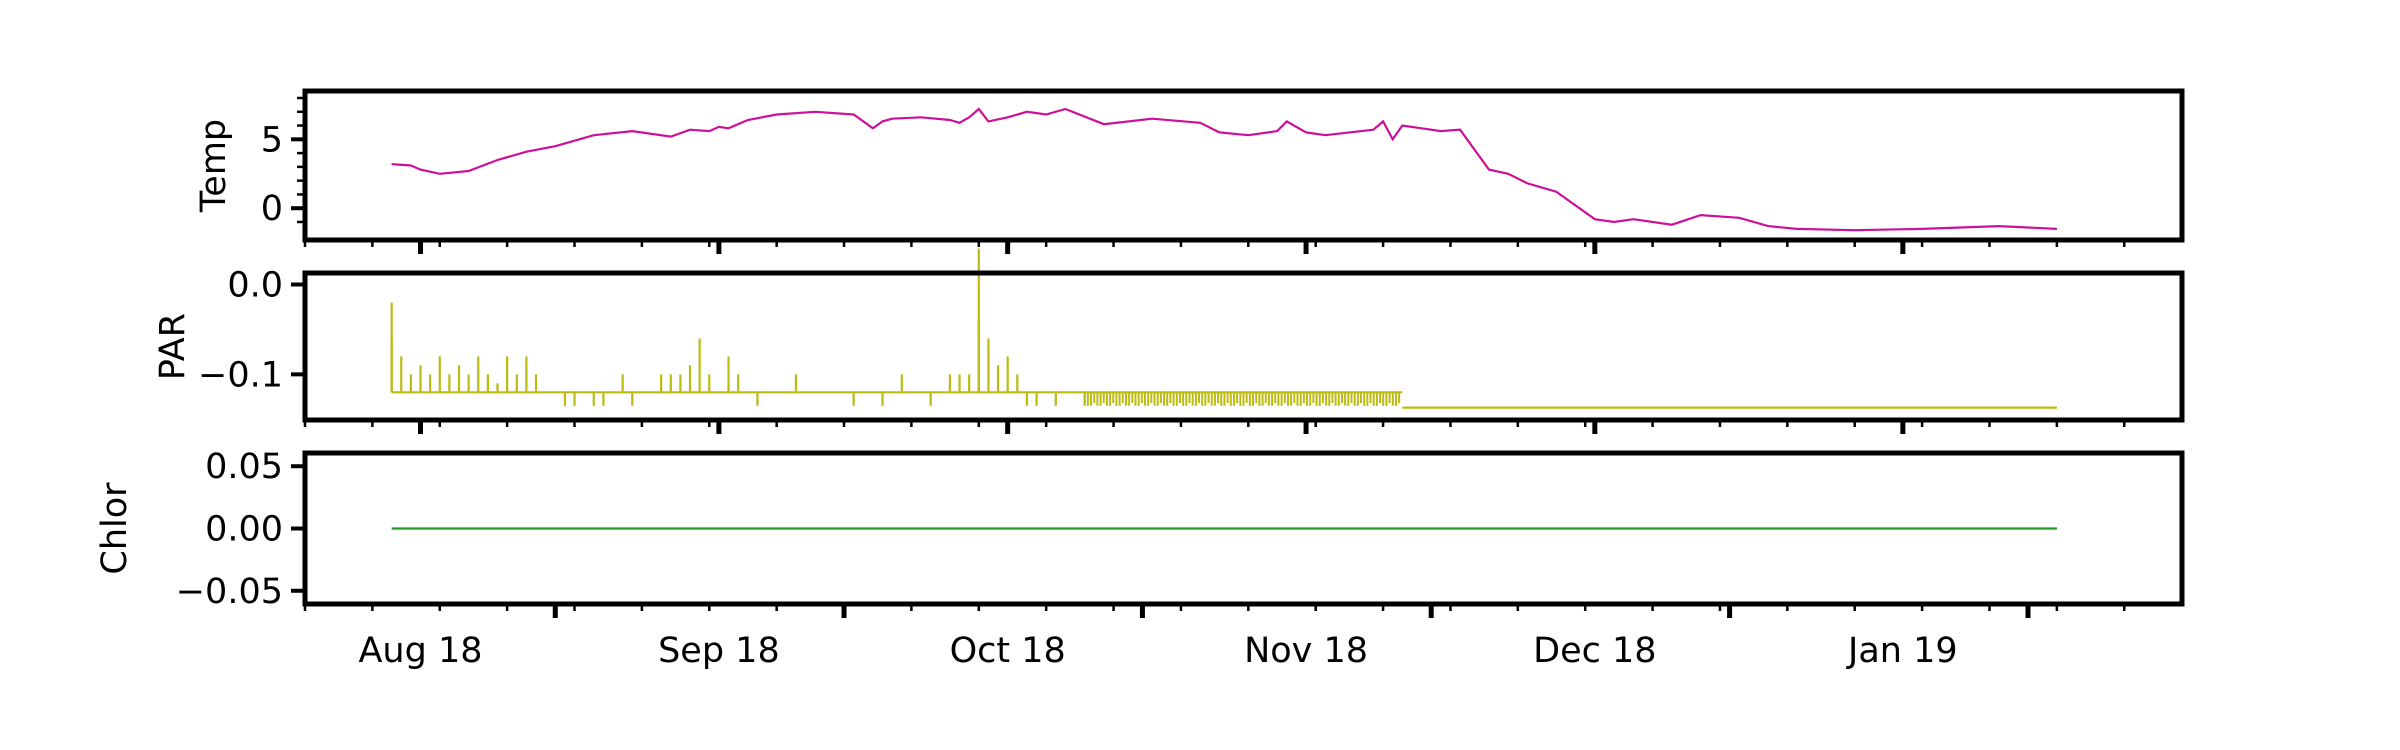  Describe the element at coordinates (272, 140) in the screenshot. I see `y-tick-label: 5` at that location.